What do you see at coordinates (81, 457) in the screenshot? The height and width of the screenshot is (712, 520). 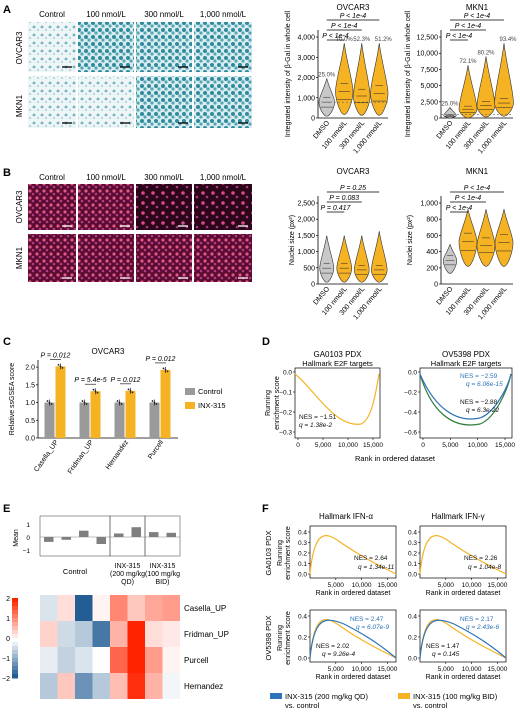 I see `x-category-label: Fridman_UP` at bounding box center [81, 457].